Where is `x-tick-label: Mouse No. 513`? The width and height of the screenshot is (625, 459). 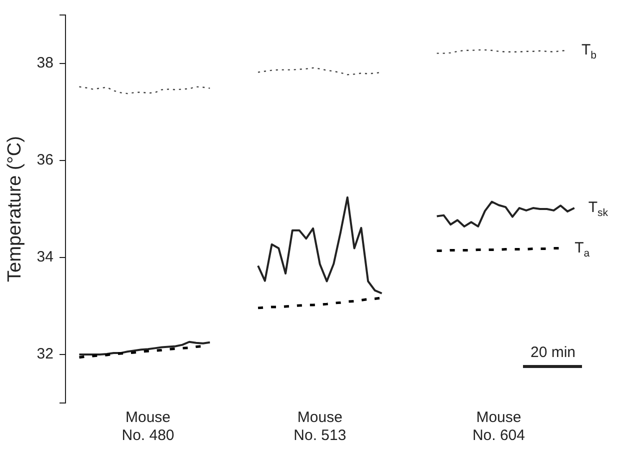
x-tick-label: Mouse No. 513 is located at coordinates (320, 426).